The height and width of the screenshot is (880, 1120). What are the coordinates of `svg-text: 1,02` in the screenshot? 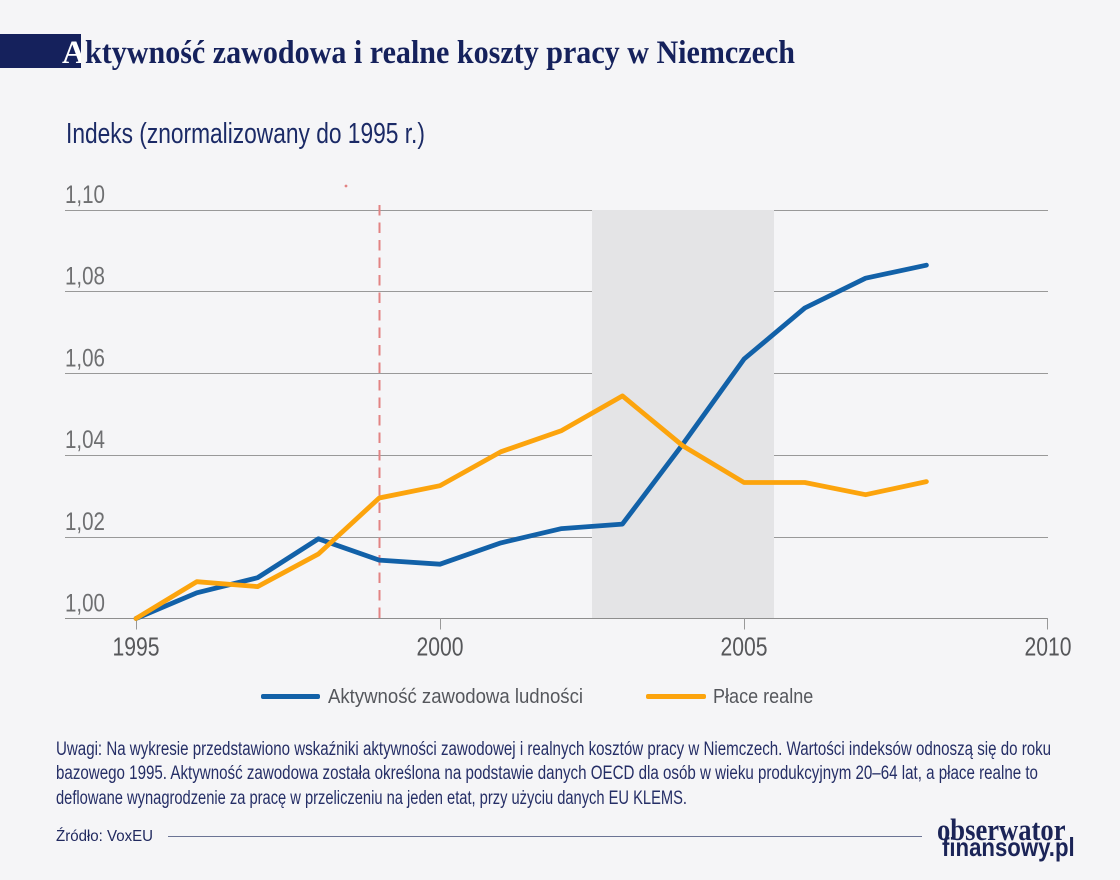 It's located at (85, 522).